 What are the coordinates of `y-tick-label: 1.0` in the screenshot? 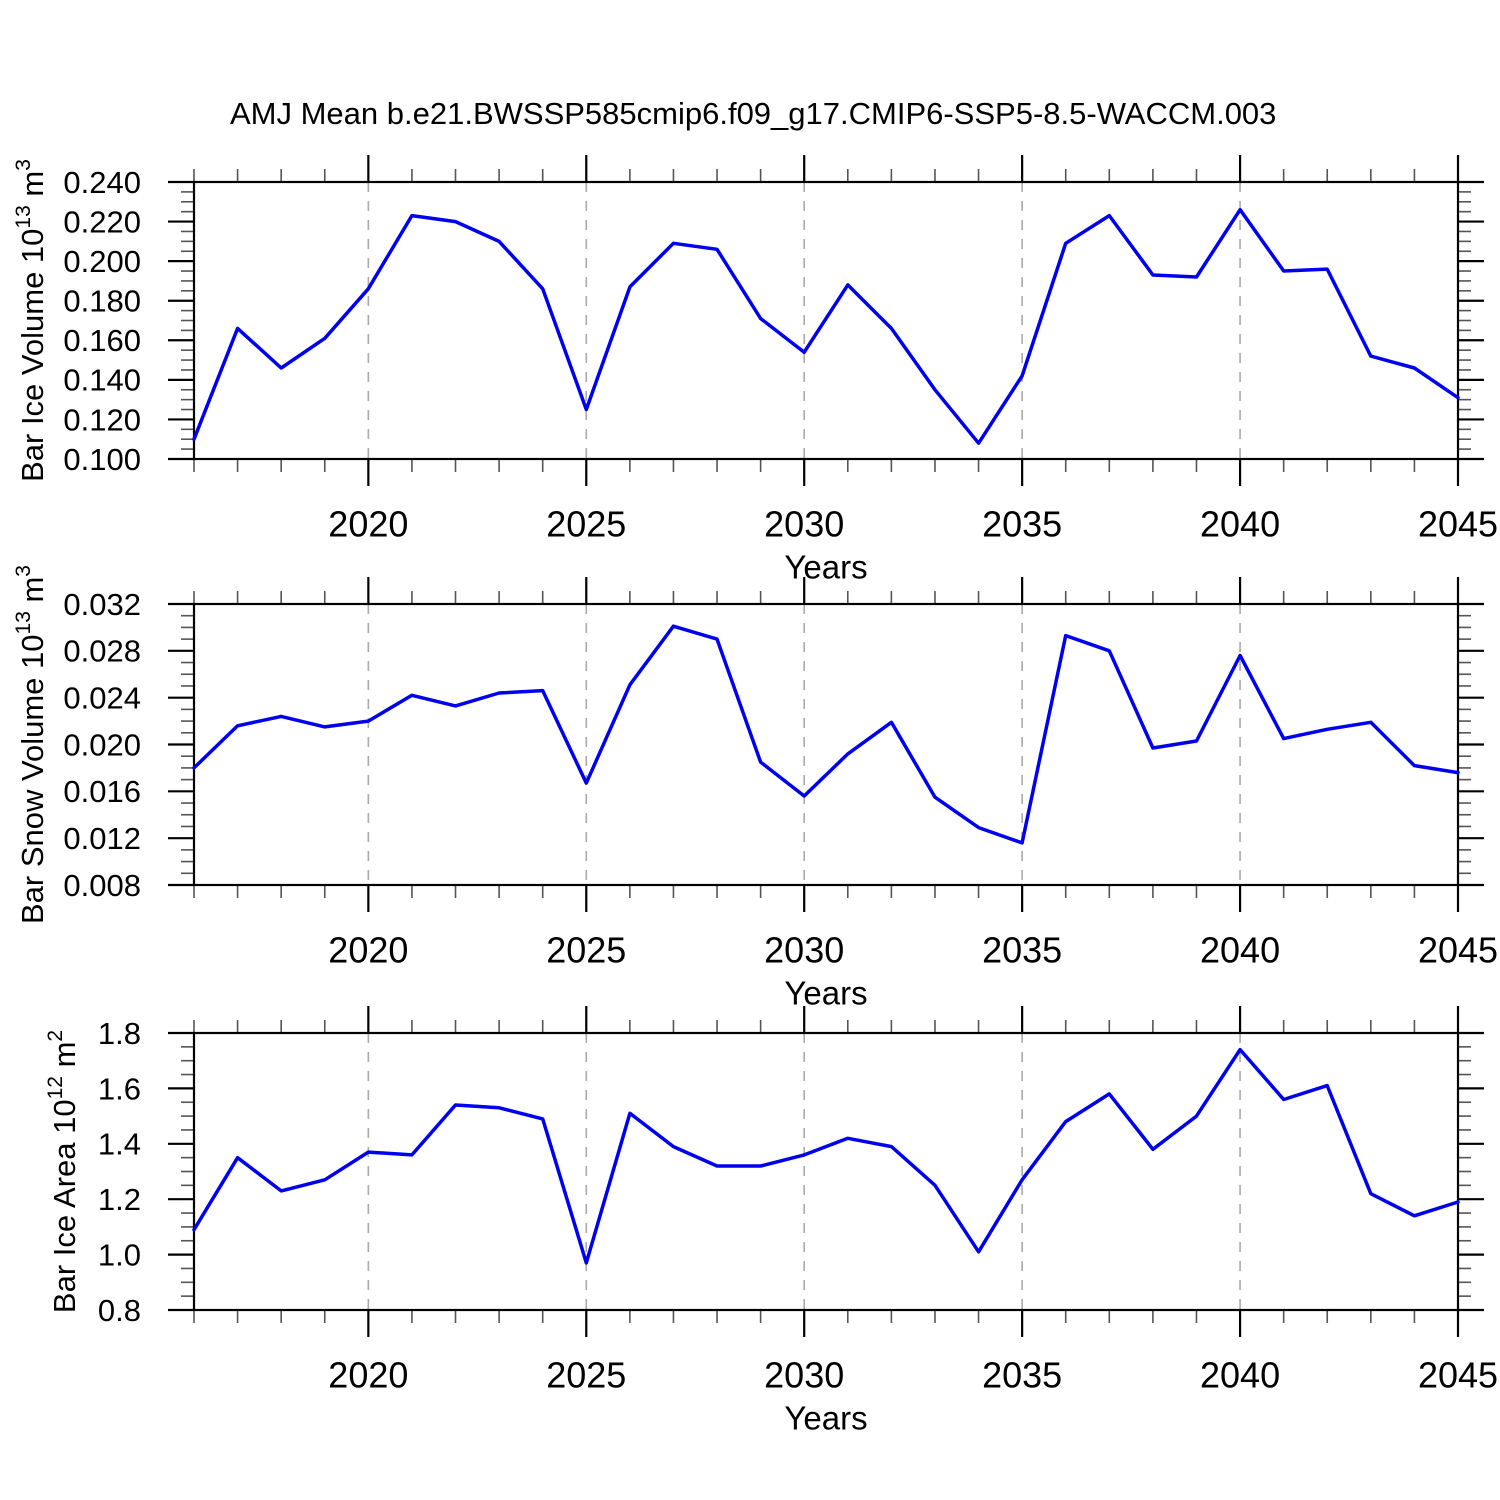 It's located at (119, 1254).